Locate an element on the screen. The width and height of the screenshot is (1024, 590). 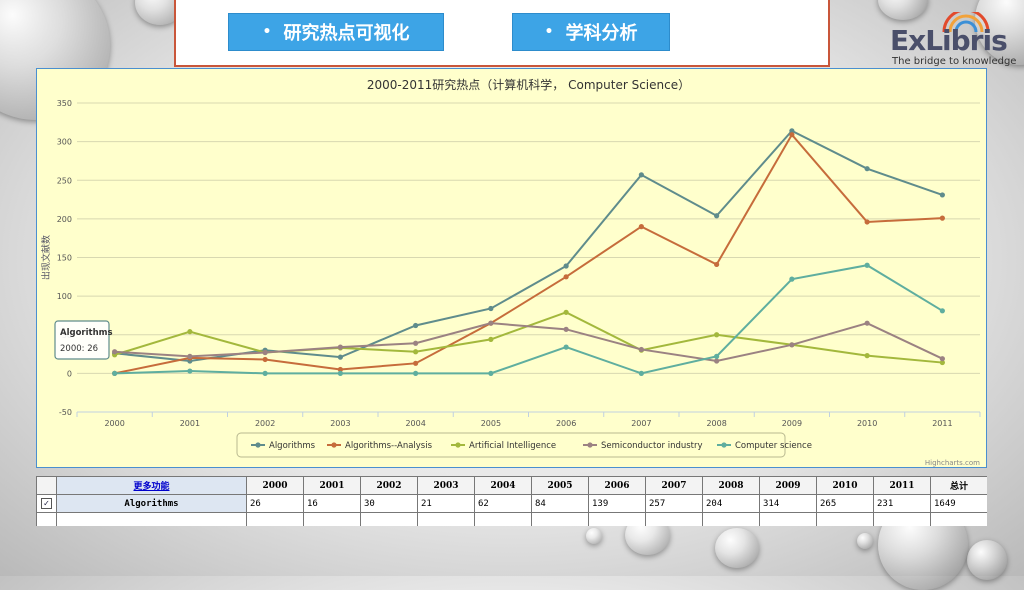
year-header: 2011 is located at coordinates (902, 485).